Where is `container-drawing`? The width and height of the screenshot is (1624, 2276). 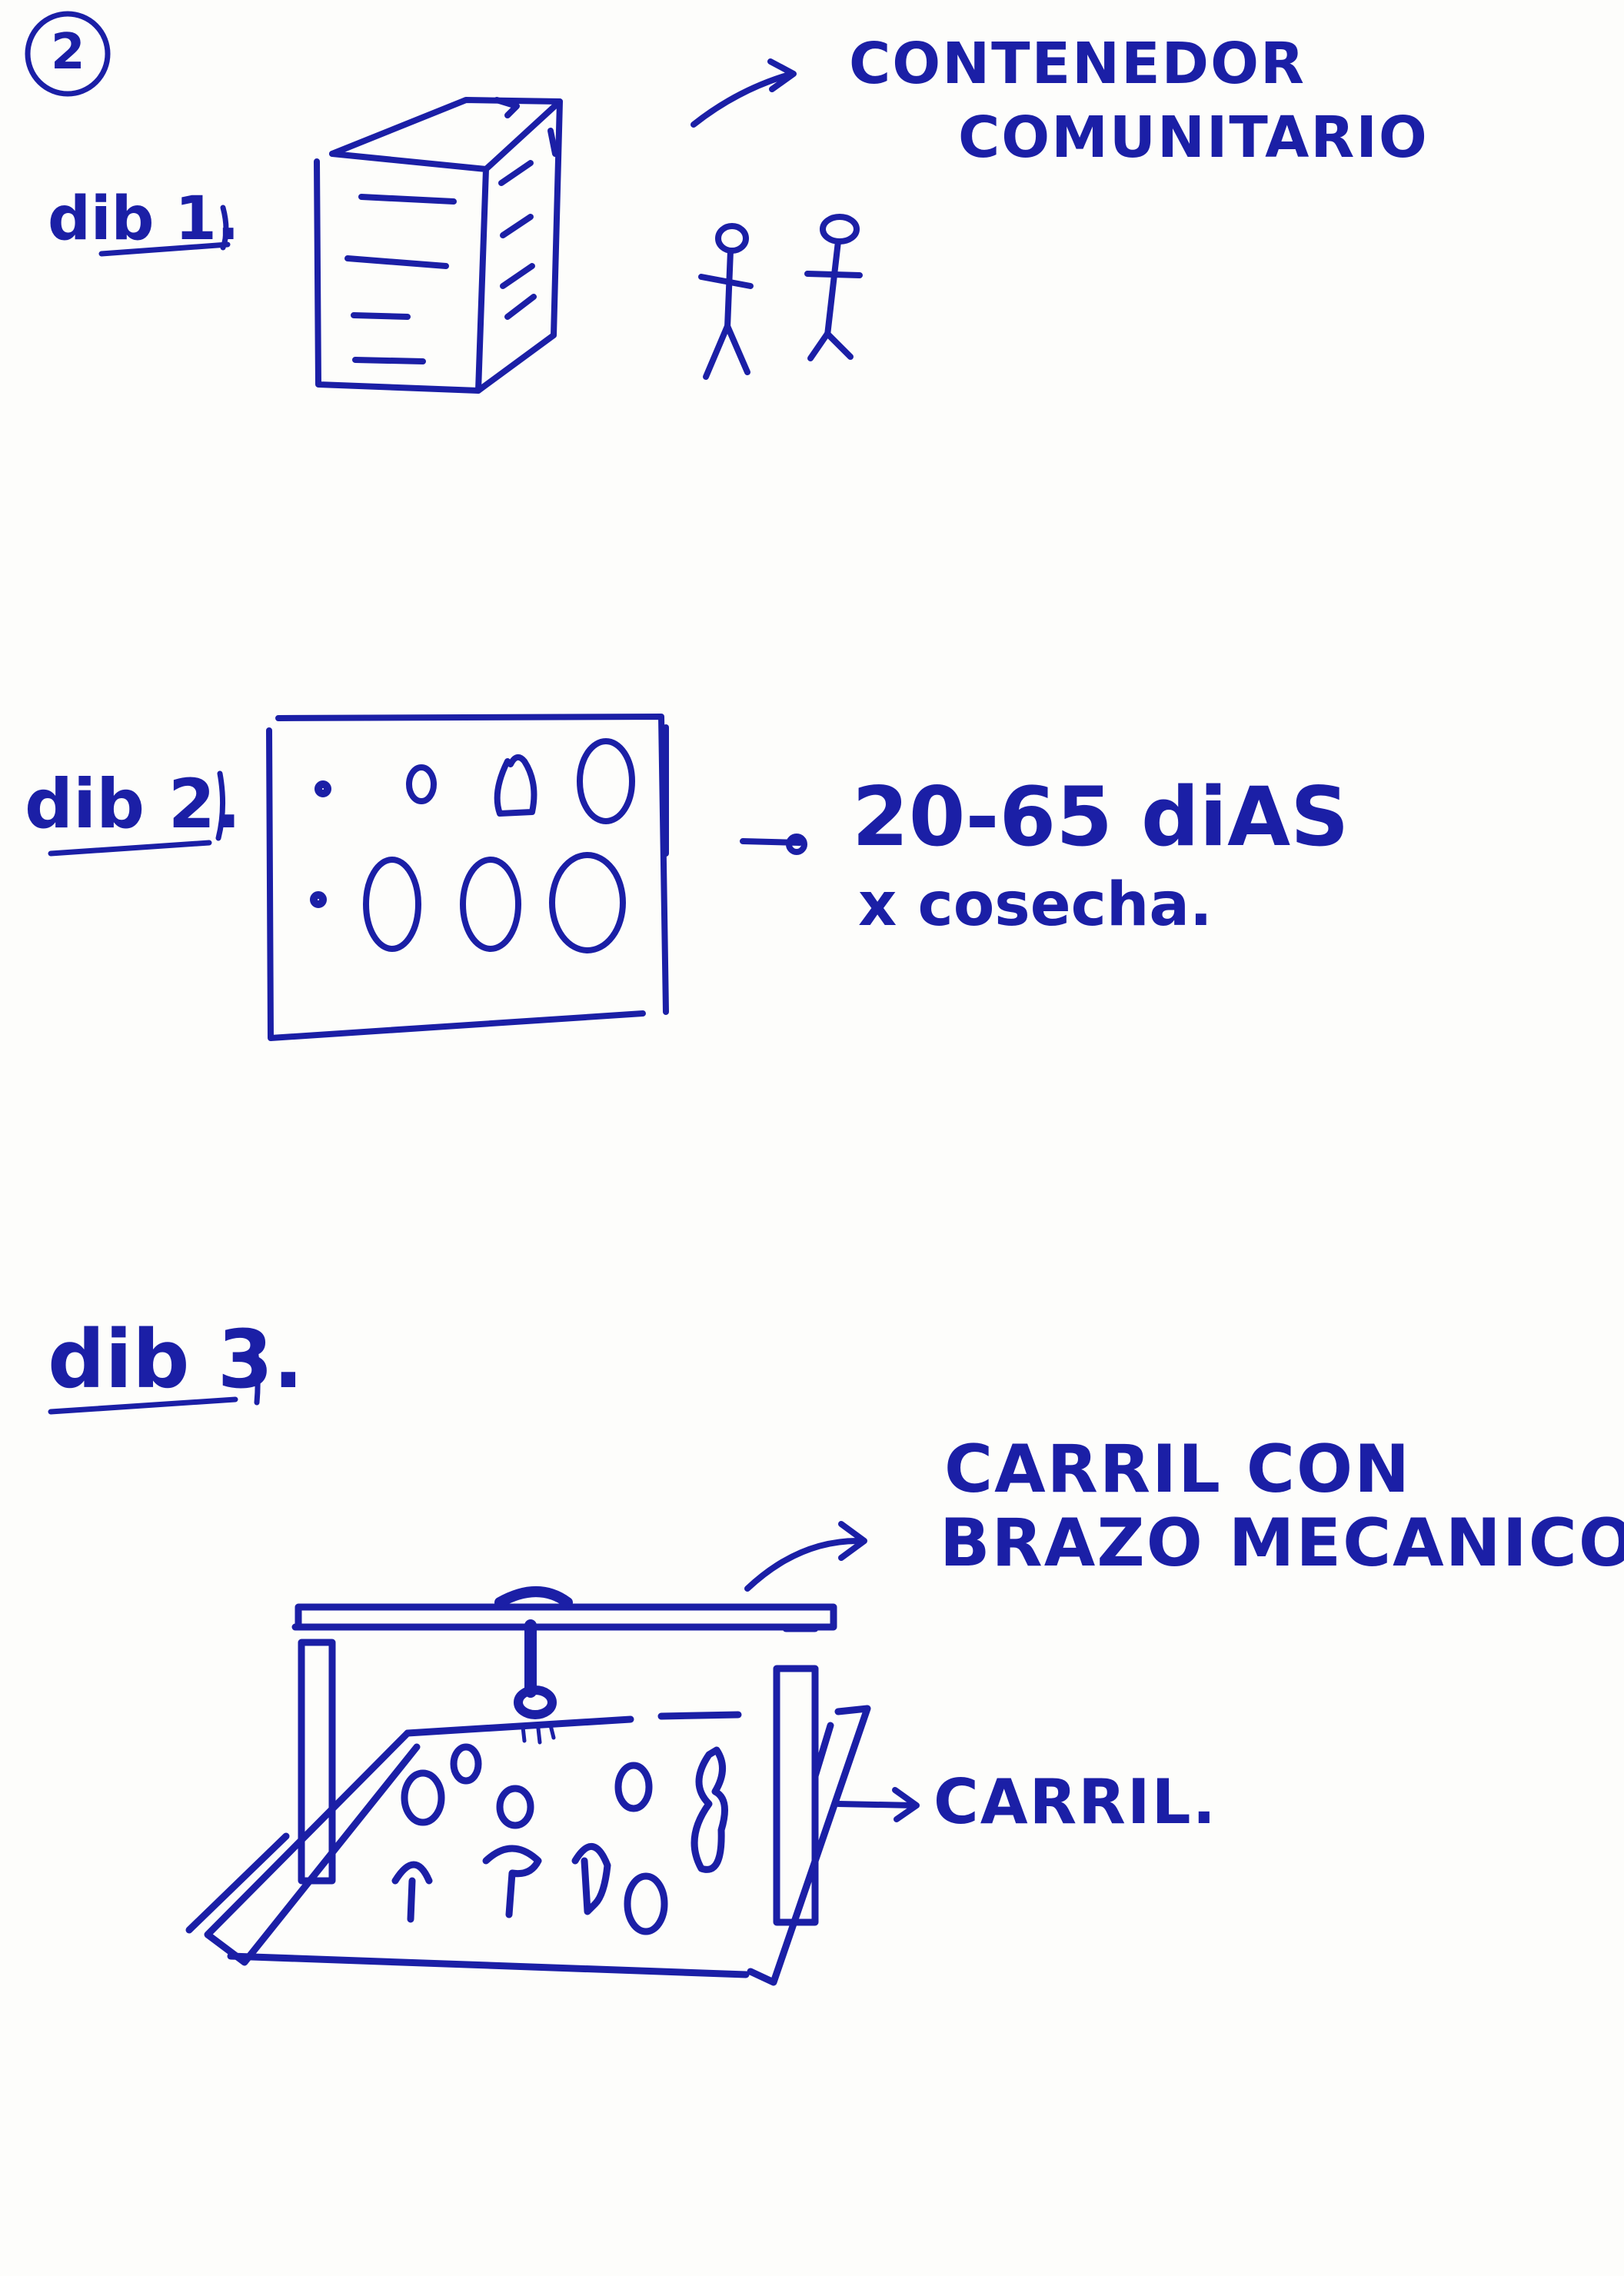 container-drawing is located at coordinates (438, 245).